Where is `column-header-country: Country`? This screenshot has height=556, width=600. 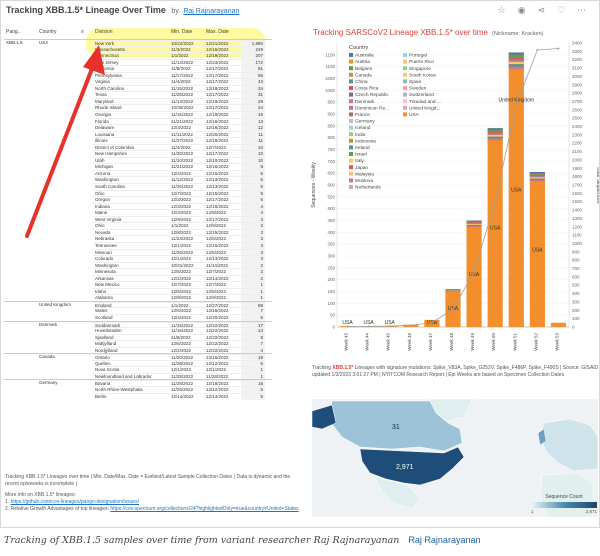
column-header-country: Country is located at coordinates (48, 32).